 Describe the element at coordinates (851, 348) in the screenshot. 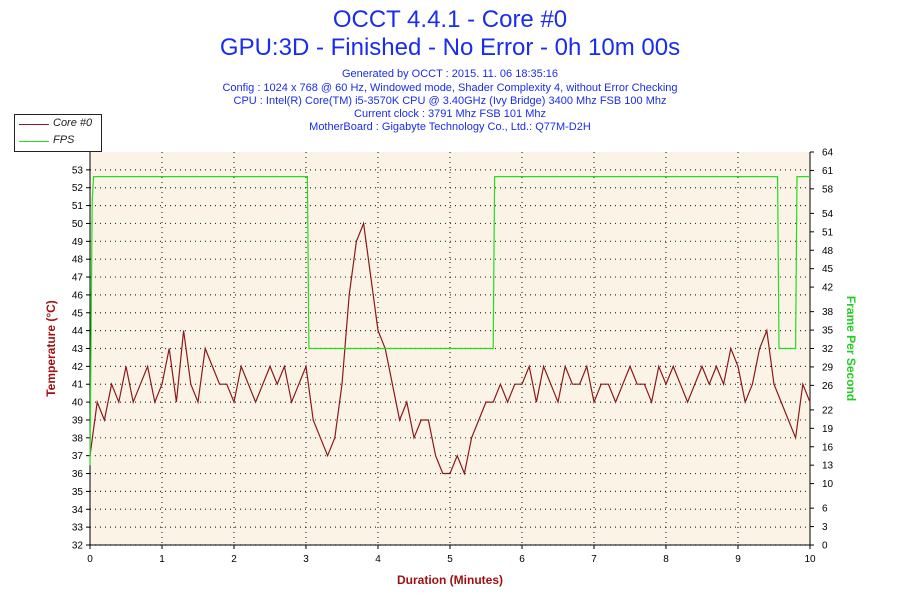

I see `y2-axis-label: Frame Per Second` at that location.